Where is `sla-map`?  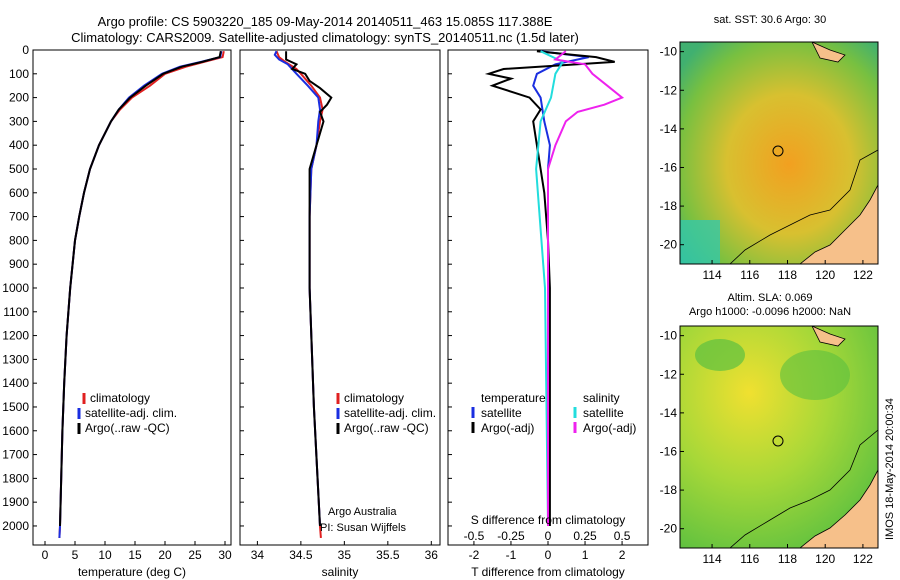
sla-map is located at coordinates (779, 437).